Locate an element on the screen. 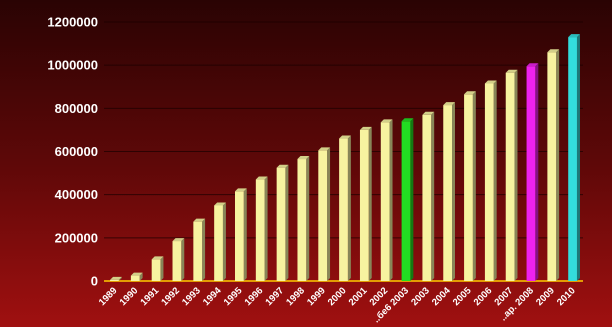 This screenshot has height=327, width=612. y-tick-label: 1000000 is located at coordinates (72, 65).